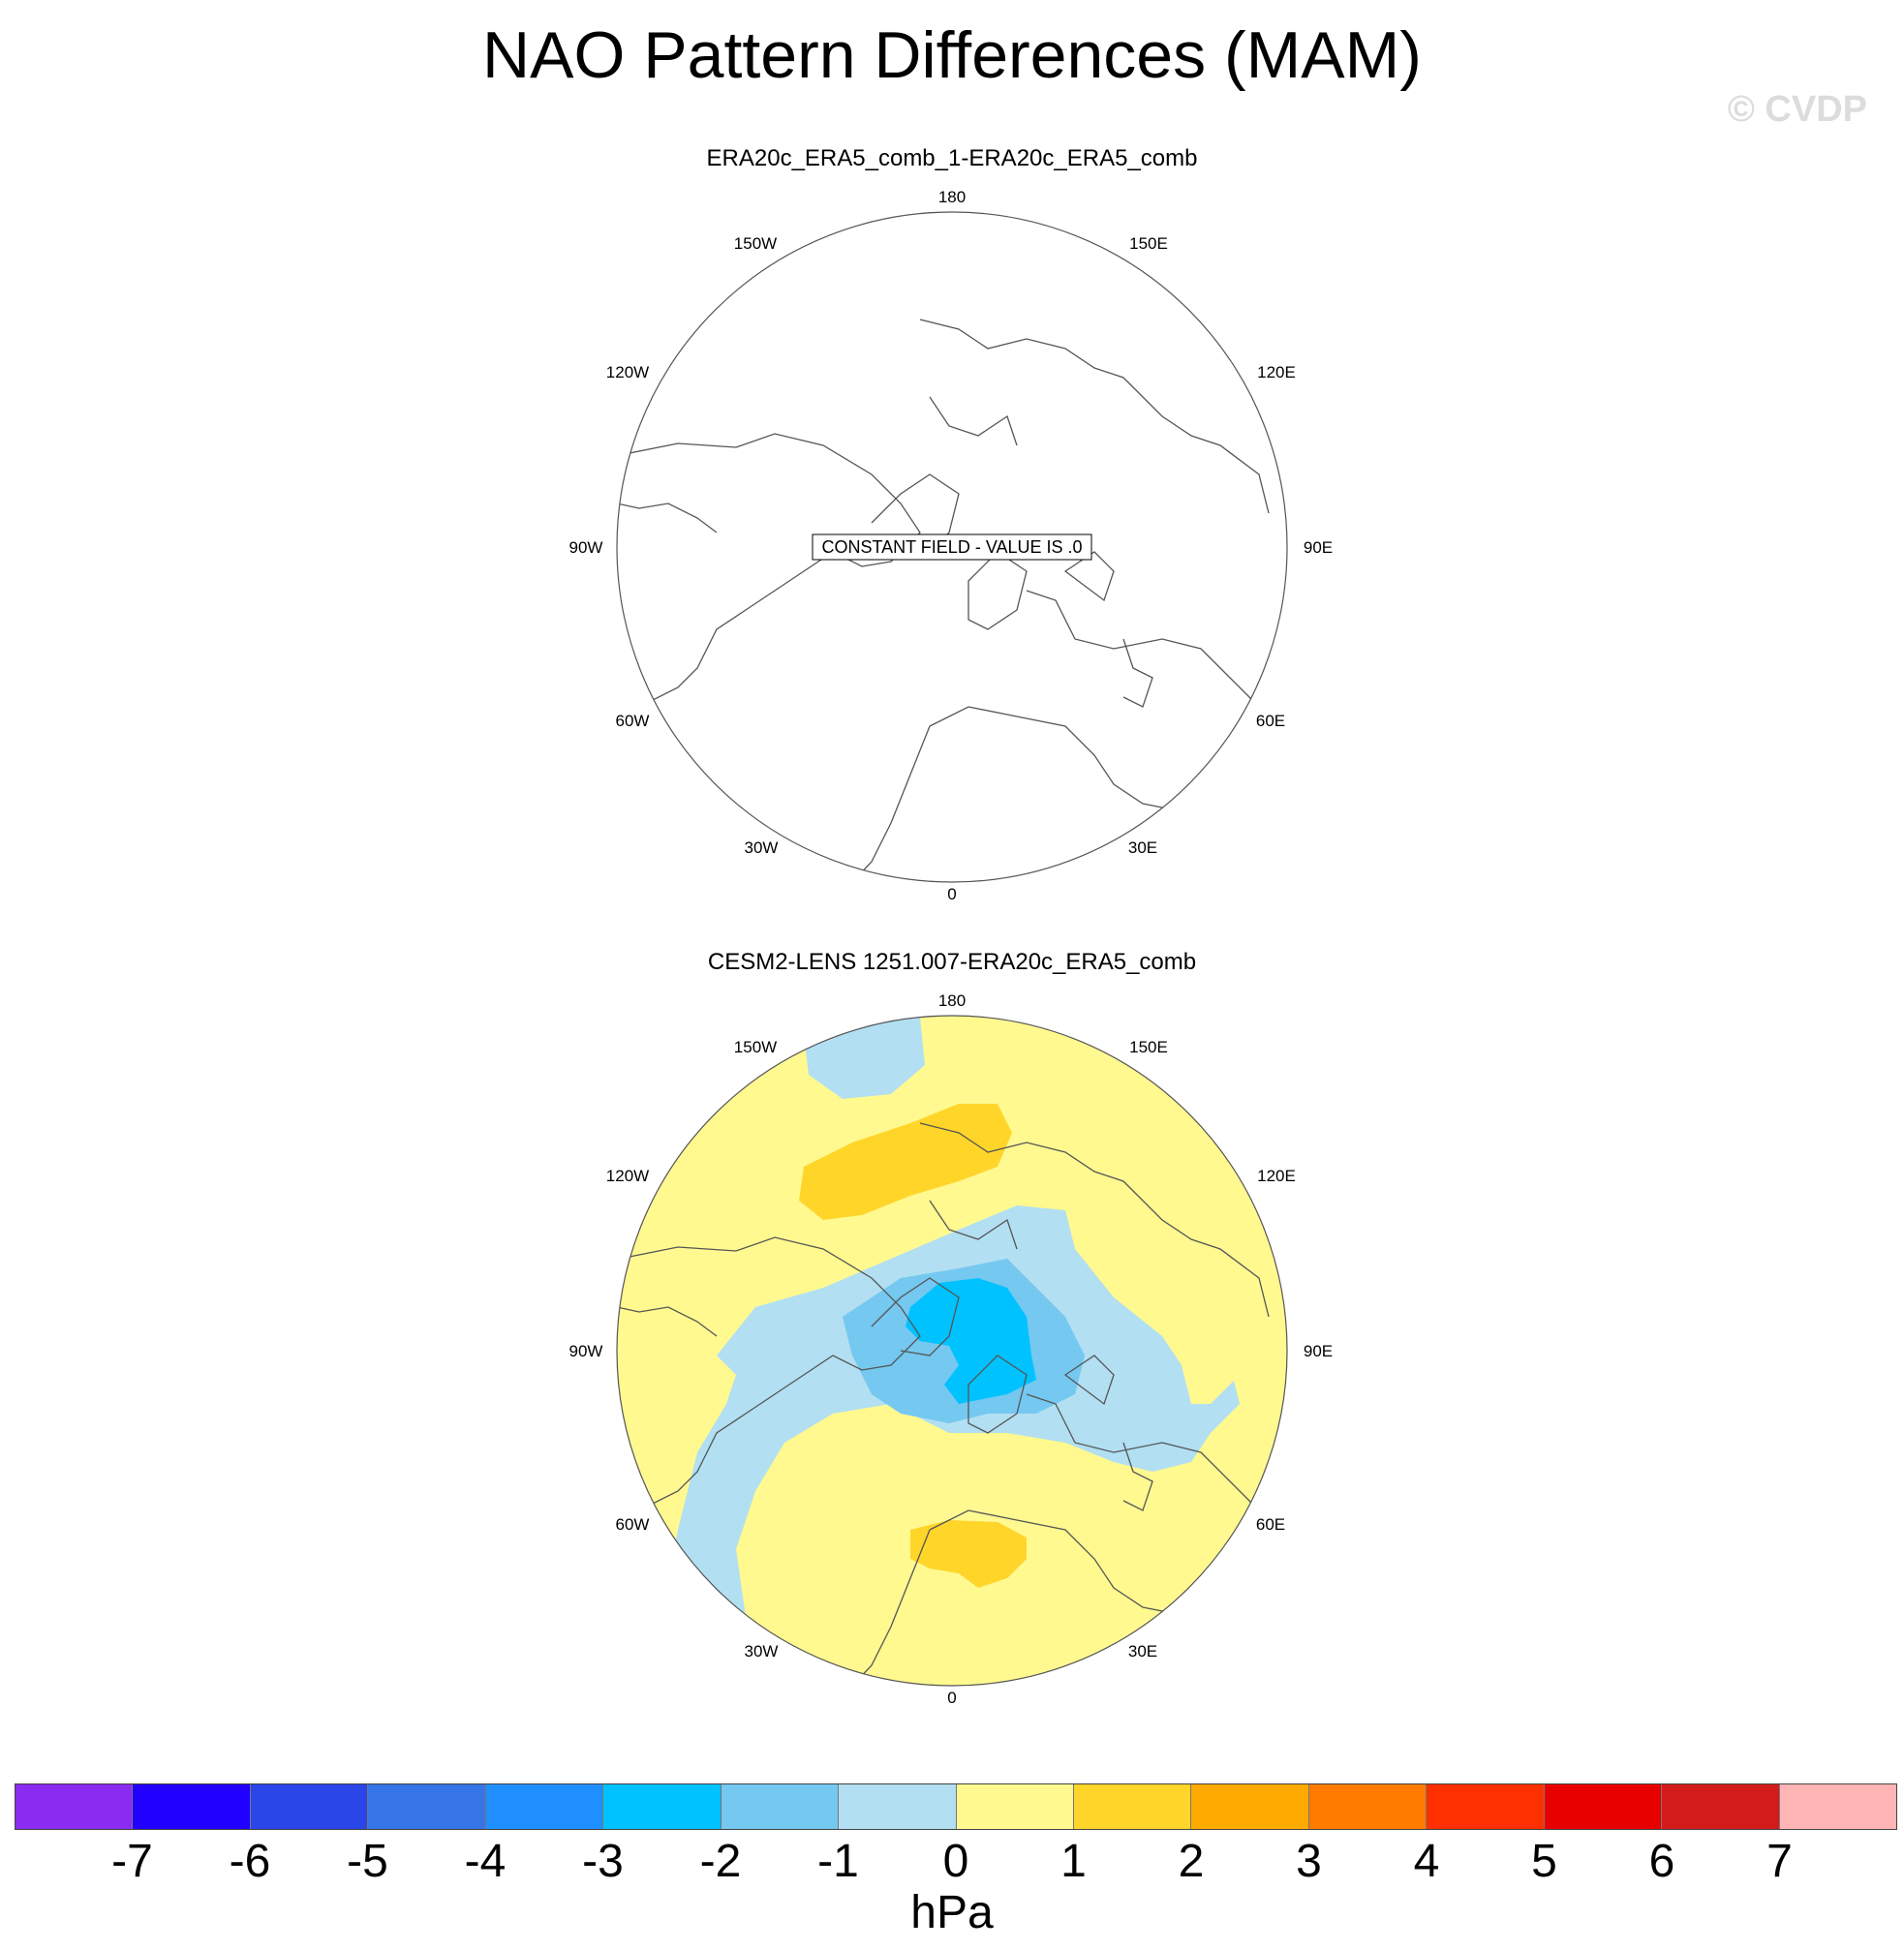  What do you see at coordinates (952, 962) in the screenshot?
I see `panel2-title: CESM2-LENS 1251.007-ERA20c_ERA5_comb` at bounding box center [952, 962].